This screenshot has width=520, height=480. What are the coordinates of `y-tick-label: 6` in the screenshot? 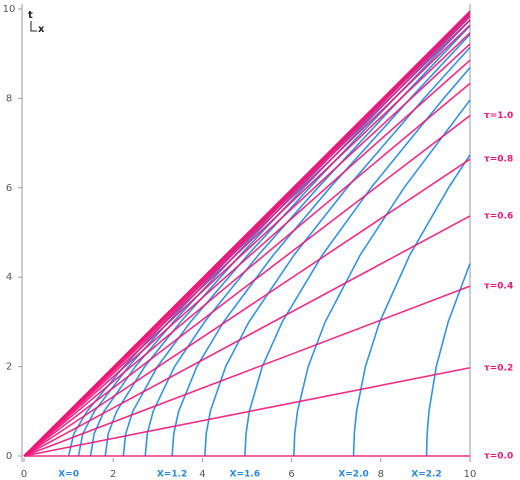 It's located at (9, 188).